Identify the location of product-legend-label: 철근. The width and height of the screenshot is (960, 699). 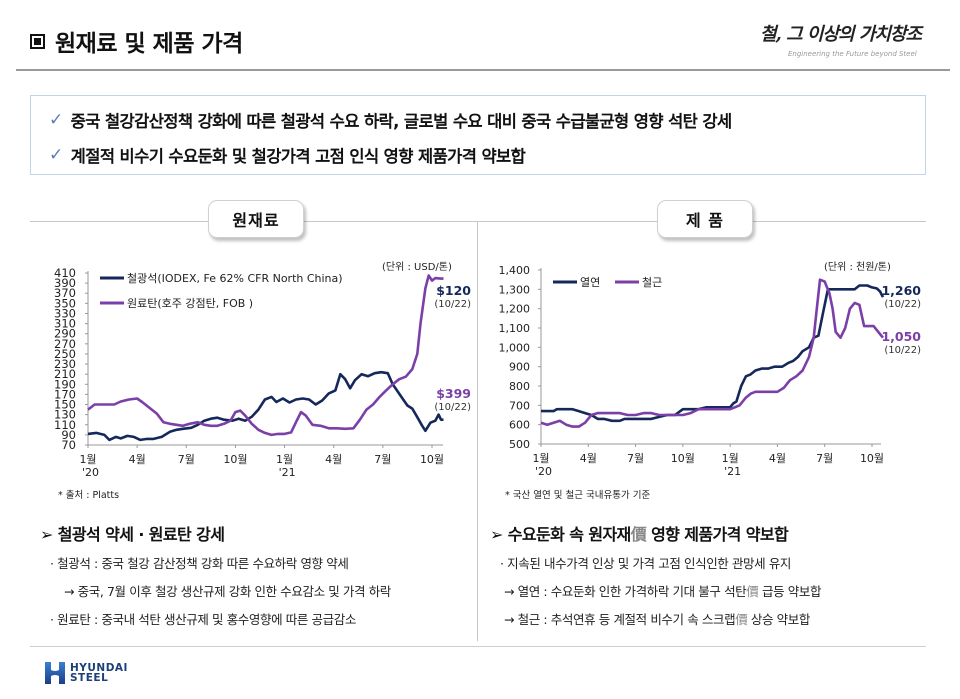
(652, 282).